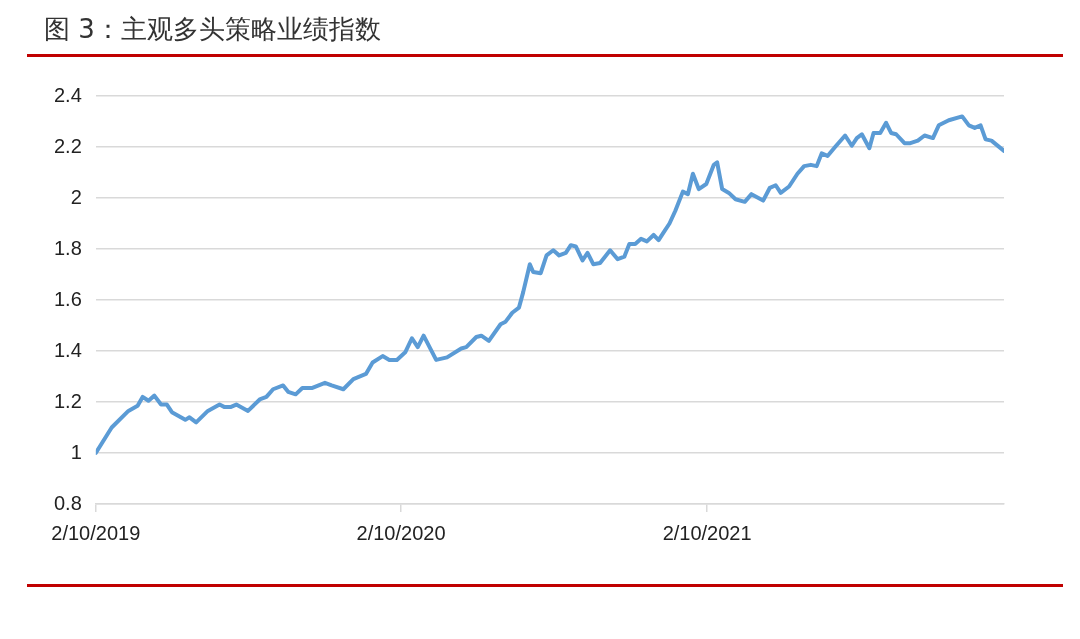 This screenshot has height=639, width=1080. What do you see at coordinates (76, 196) in the screenshot?
I see `y-tick-label: 2` at bounding box center [76, 196].